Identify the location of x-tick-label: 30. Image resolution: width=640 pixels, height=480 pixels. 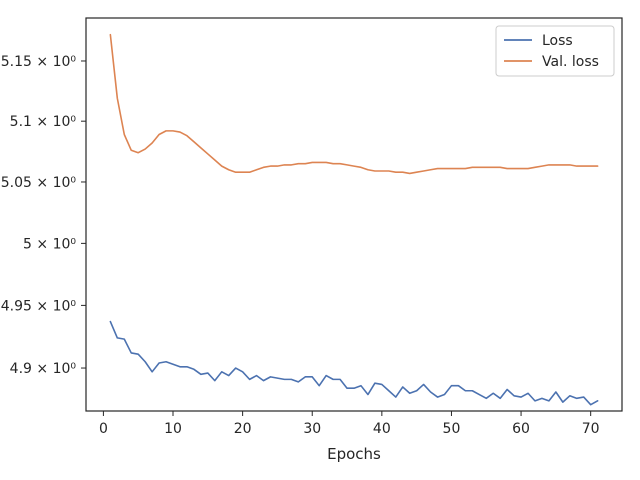
(312, 429).